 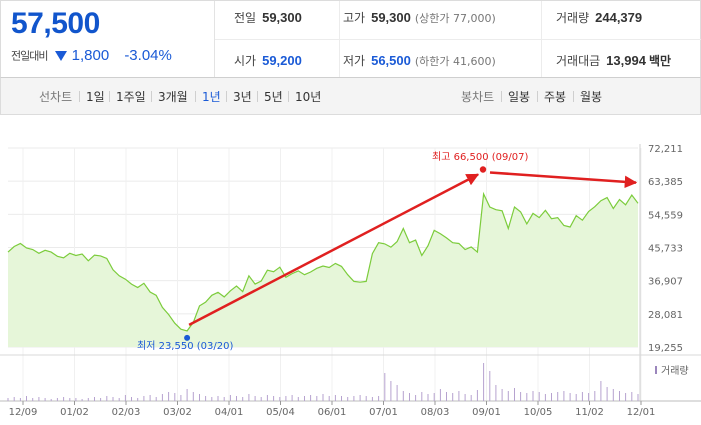 I want to click on stat-unit: 백만, so click(x=660, y=61).